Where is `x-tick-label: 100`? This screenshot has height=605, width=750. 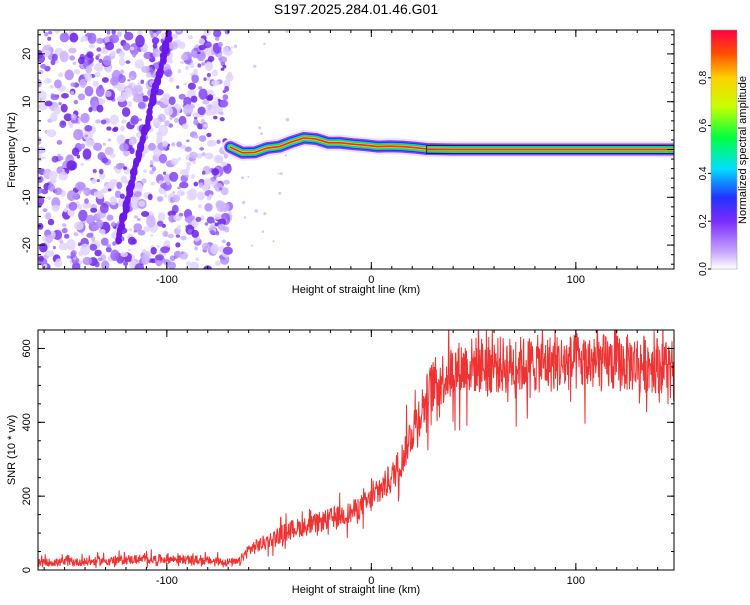 x-tick-label: 100 is located at coordinates (576, 581).